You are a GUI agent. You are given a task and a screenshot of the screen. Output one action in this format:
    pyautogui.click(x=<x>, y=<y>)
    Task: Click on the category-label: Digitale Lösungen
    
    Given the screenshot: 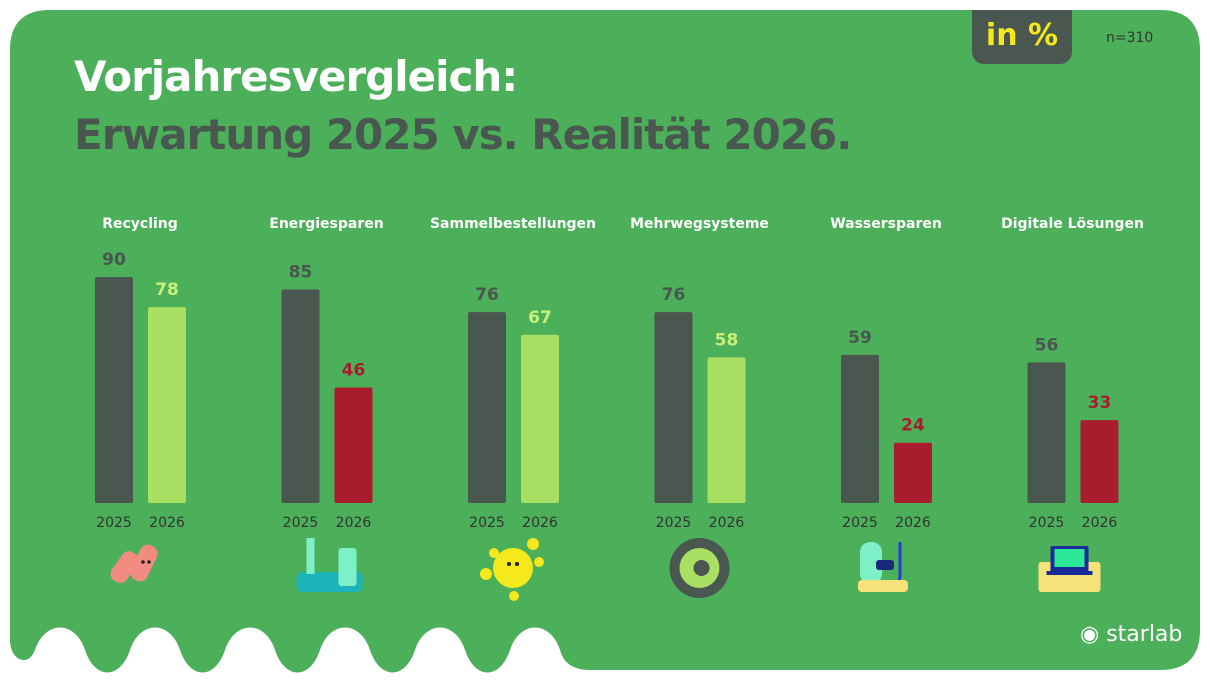 What is the action you would take?
    pyautogui.click(x=1072, y=224)
    